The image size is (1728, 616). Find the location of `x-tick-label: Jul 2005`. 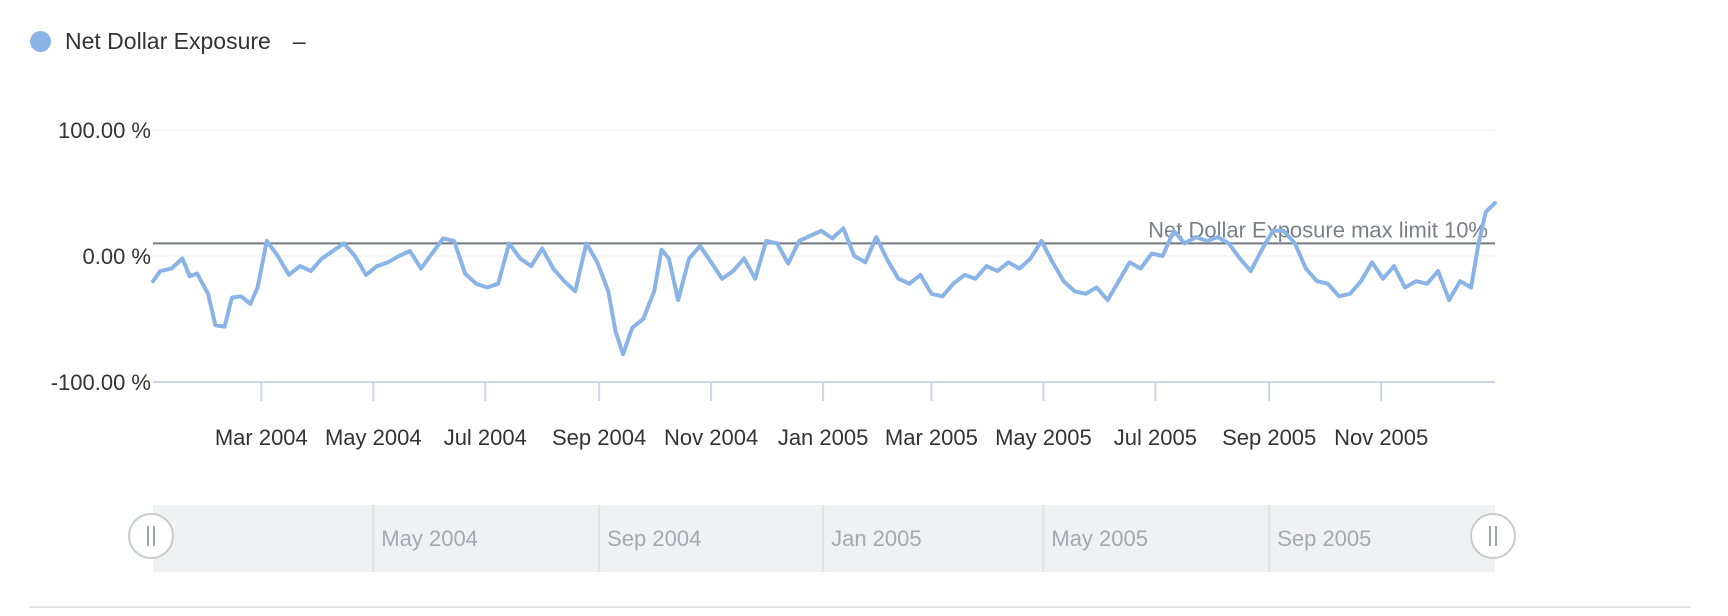

x-tick-label: Jul 2005 is located at coordinates (1155, 437).